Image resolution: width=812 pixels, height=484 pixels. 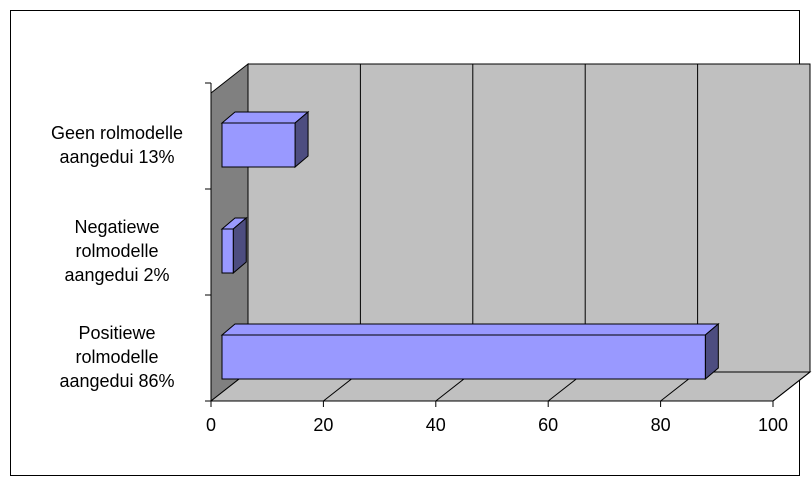 What do you see at coordinates (661, 425) in the screenshot?
I see `x-tick-label: 80` at bounding box center [661, 425].